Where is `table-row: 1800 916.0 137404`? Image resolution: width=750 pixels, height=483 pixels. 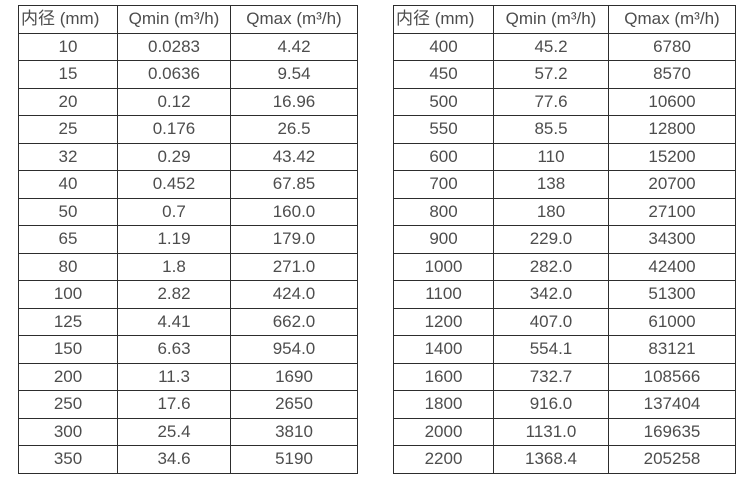
table-row: 1800 916.0 137404 is located at coordinates (564, 404).